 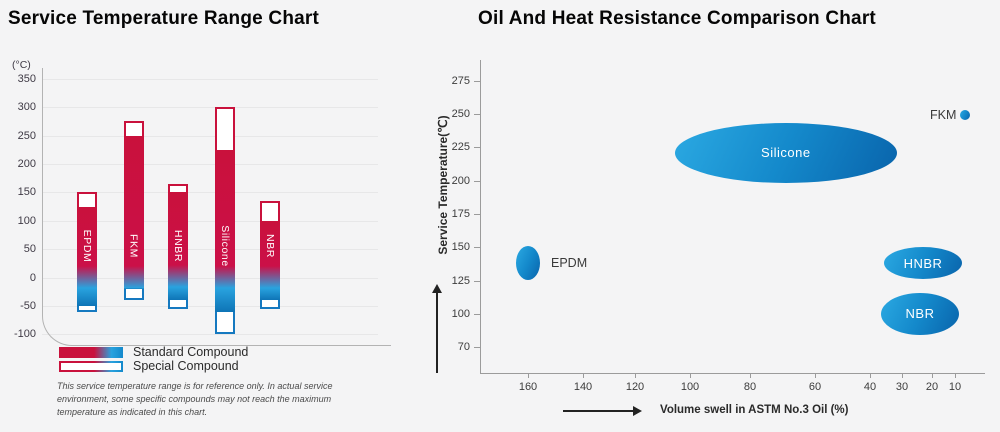 What do you see at coordinates (437, 288) in the screenshot?
I see `y-axis-arrow-icon` at bounding box center [437, 288].